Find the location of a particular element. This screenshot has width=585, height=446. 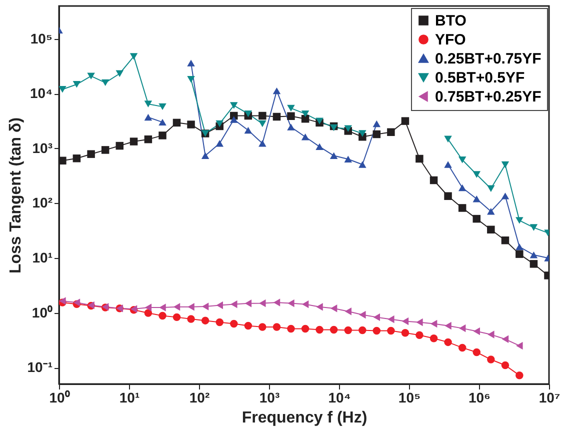

x-tick-label: 10² is located at coordinates (199, 398).